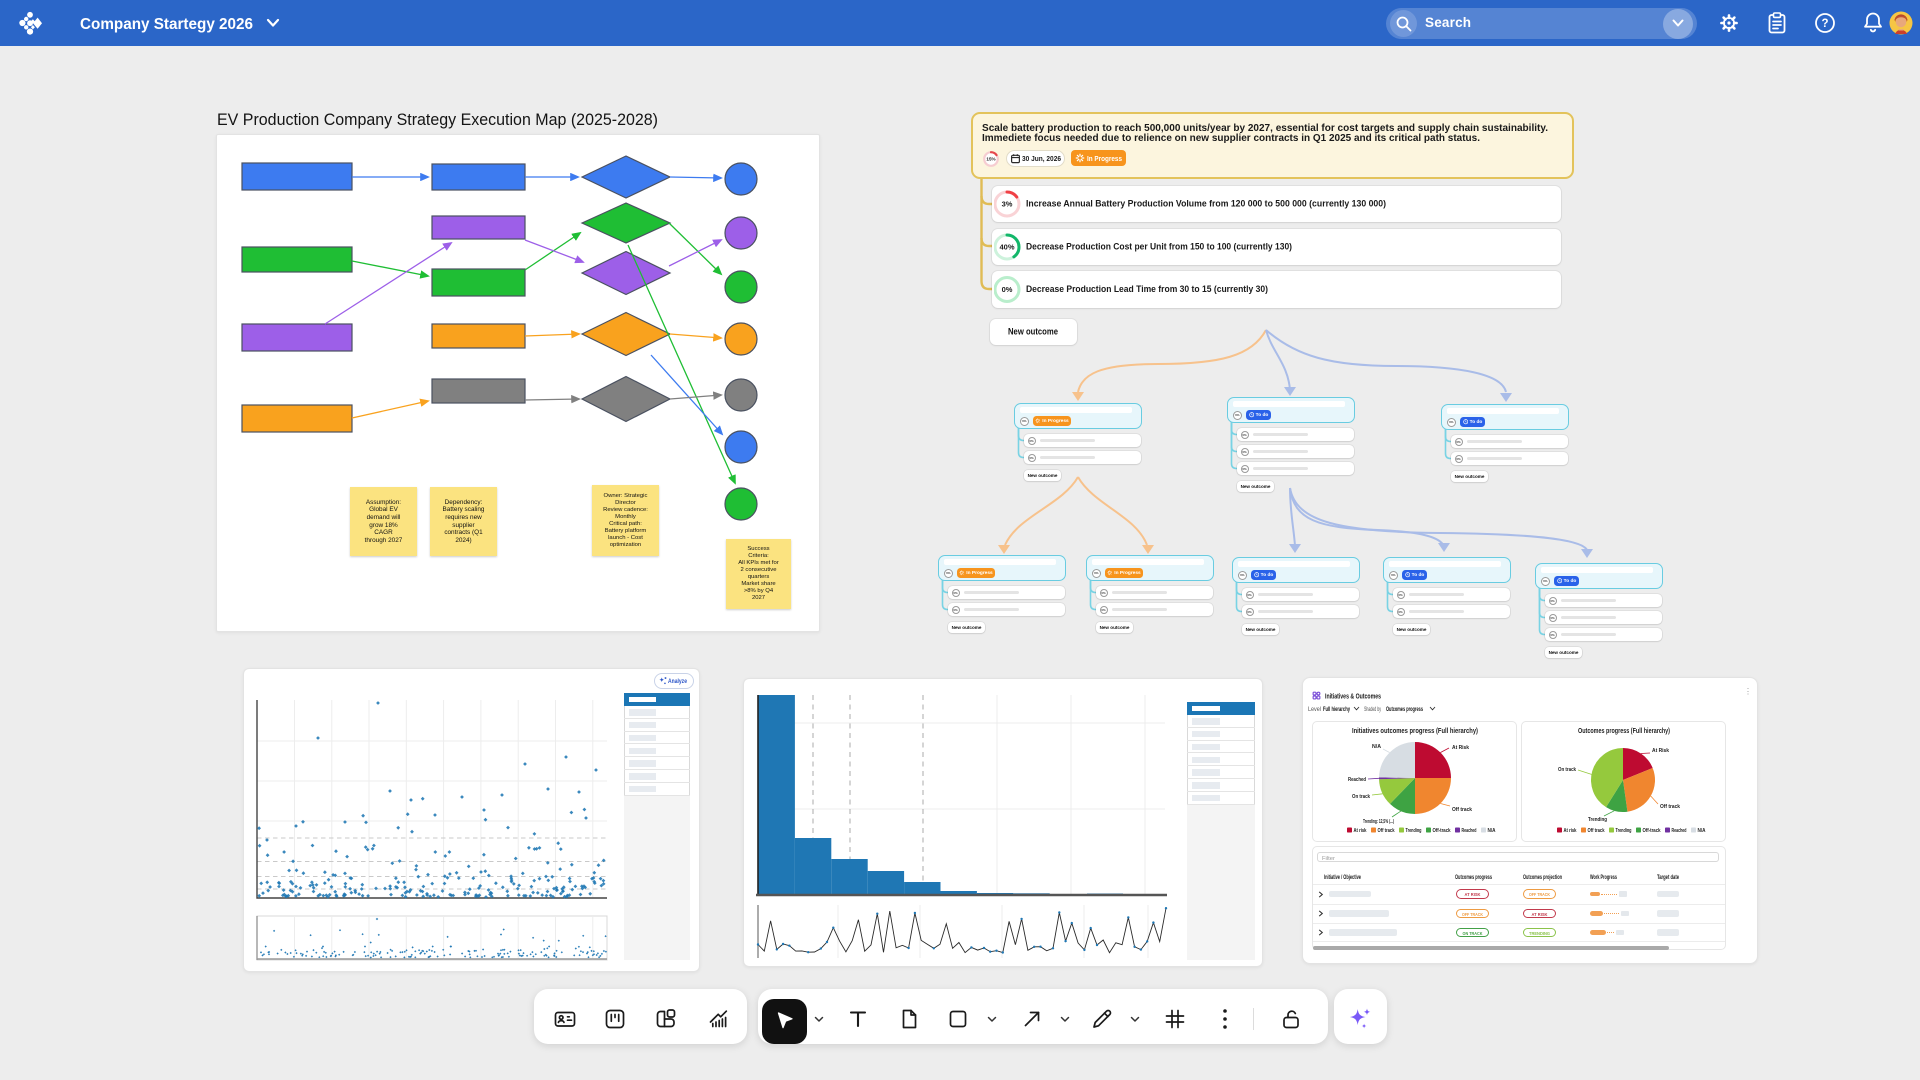  What do you see at coordinates (1033, 332) in the screenshot?
I see `svg-text: New outcome` at bounding box center [1033, 332].